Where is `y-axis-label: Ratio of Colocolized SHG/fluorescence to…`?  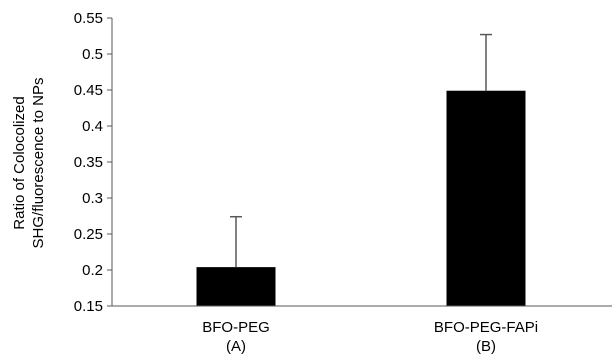
y-axis-label: Ratio of Colocolized SHG/fluorescence to… is located at coordinates (29, 163).